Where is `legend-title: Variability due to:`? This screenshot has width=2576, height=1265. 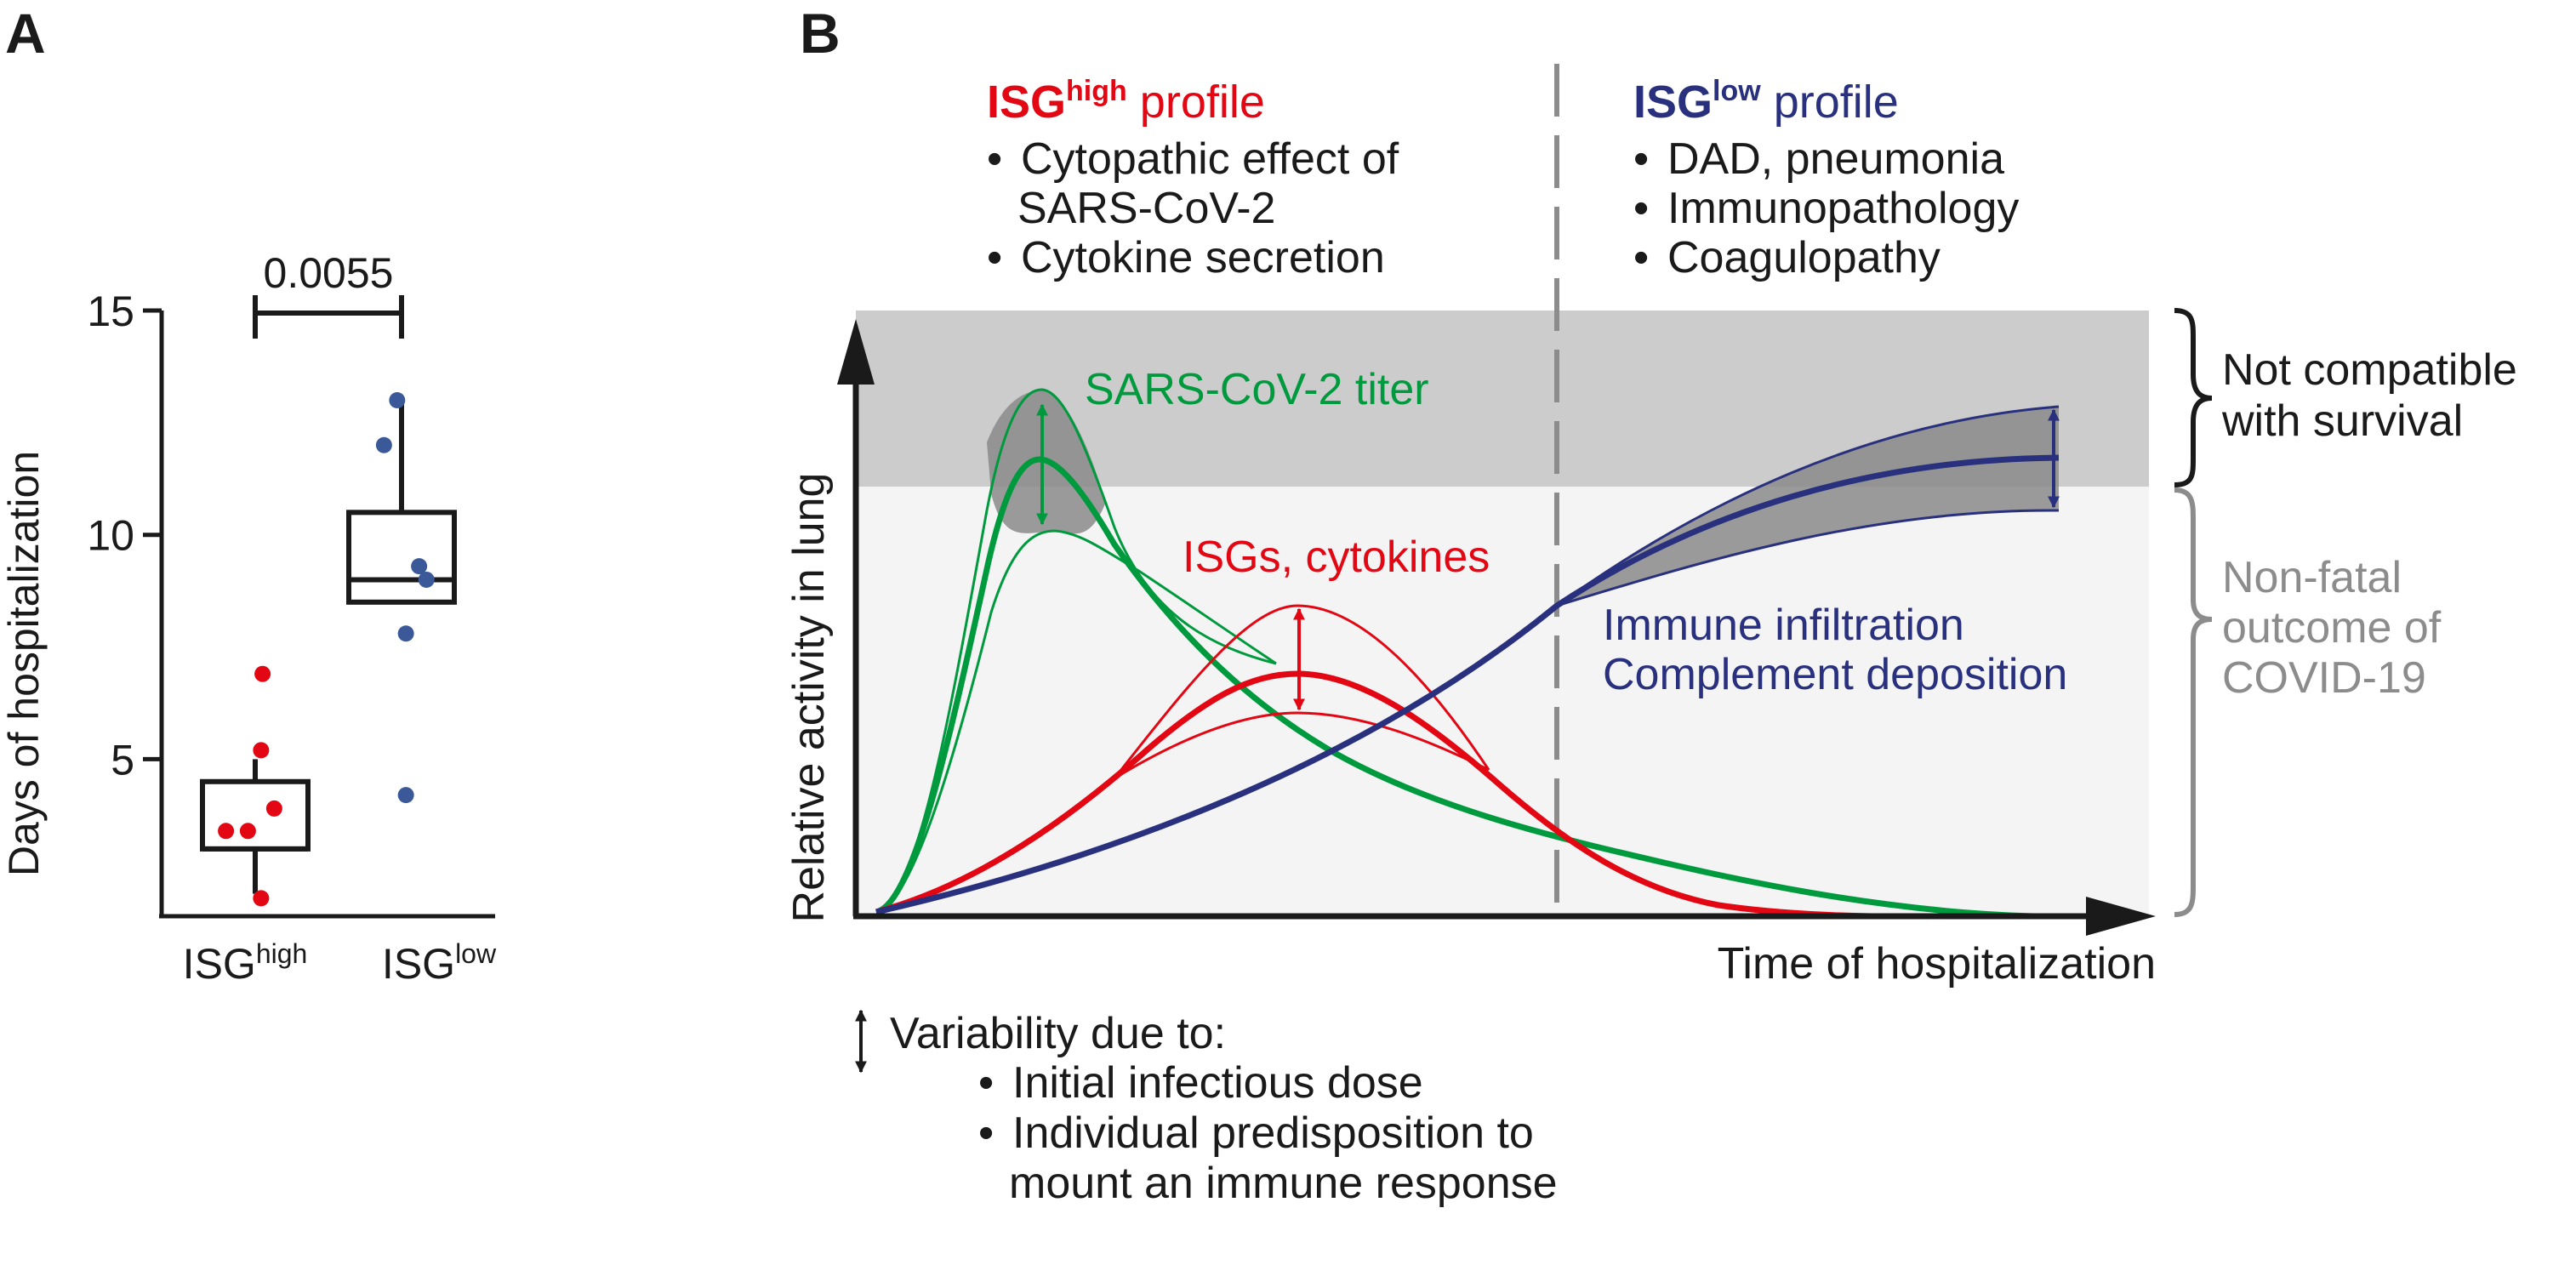 legend-title: Variability due to: is located at coordinates (1058, 1034).